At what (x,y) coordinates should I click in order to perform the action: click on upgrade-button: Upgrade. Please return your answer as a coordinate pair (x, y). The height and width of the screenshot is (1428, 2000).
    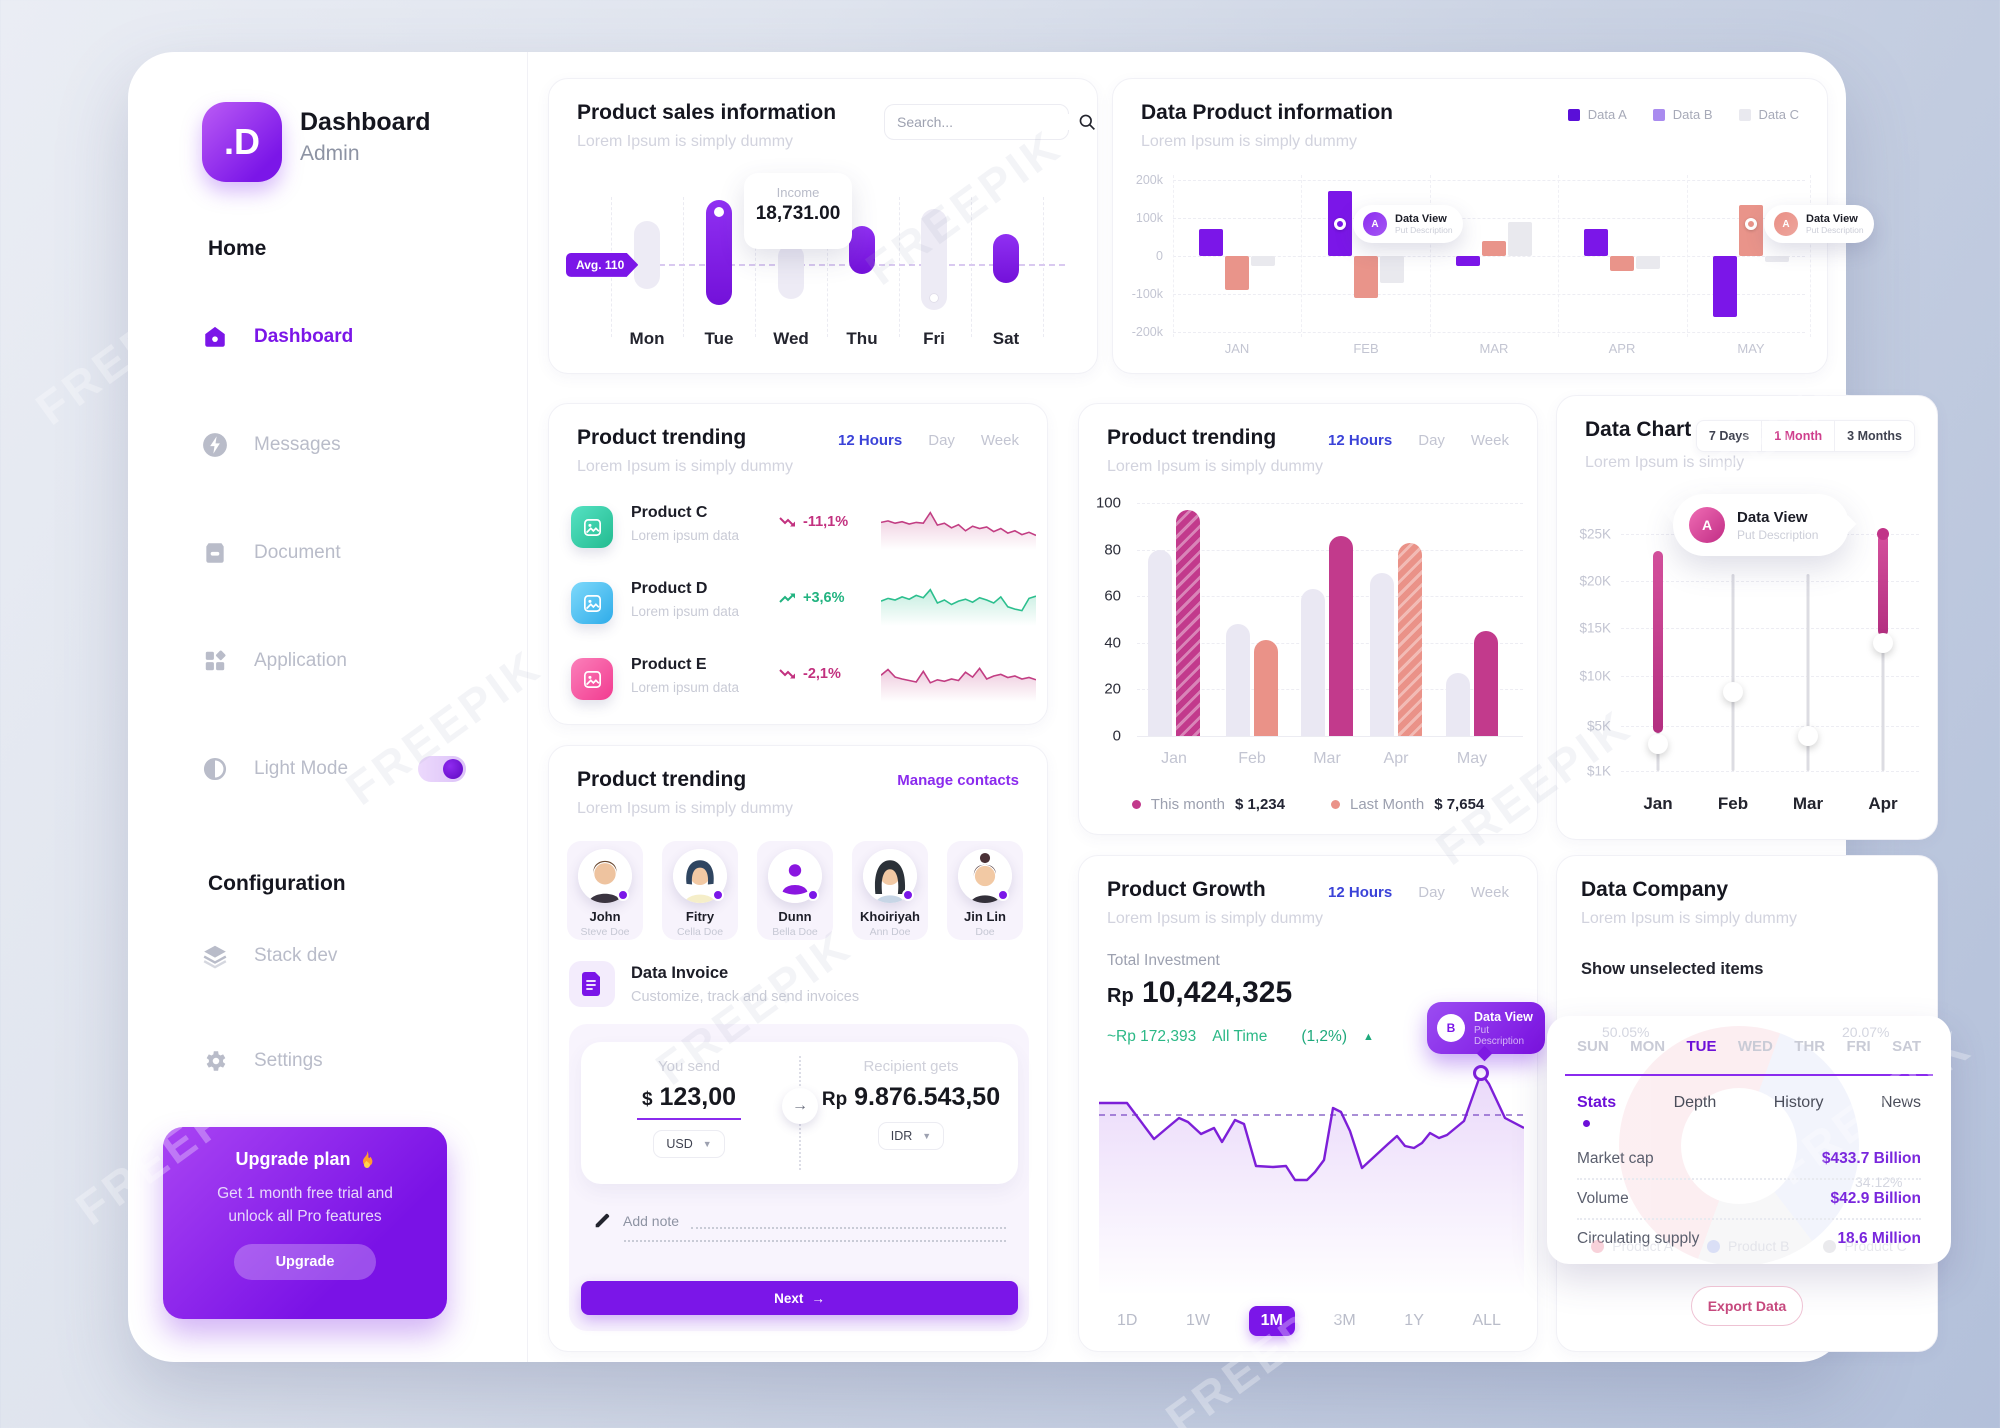
    Looking at the image, I should click on (305, 1262).